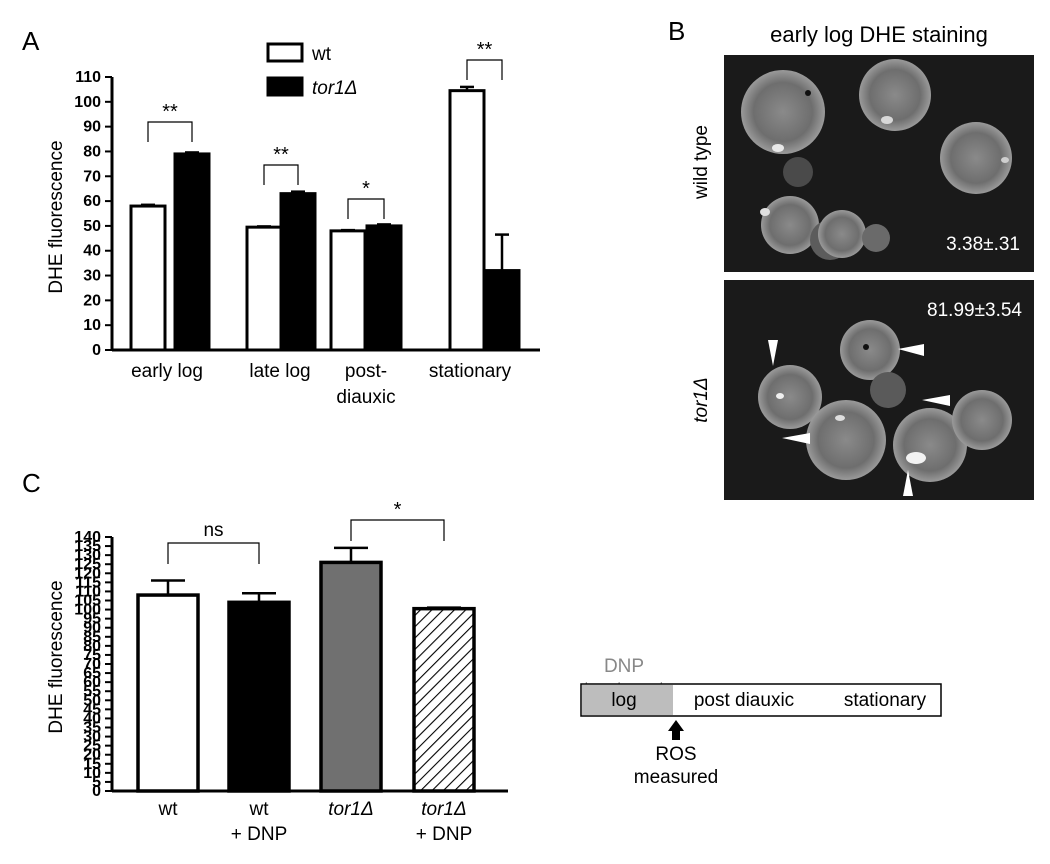 This screenshot has height=864, width=1050. I want to click on micrograph-title: early log DHE staining, so click(879, 34).